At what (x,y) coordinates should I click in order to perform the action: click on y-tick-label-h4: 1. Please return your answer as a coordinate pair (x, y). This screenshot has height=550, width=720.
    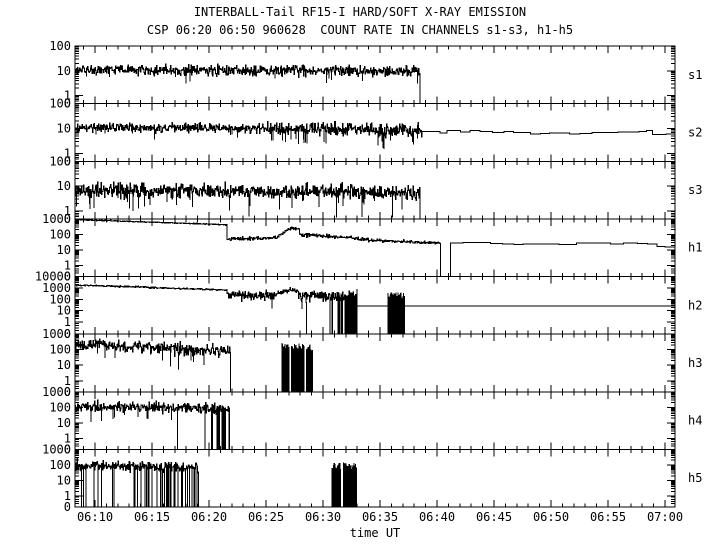
    Looking at the image, I should click on (67, 438).